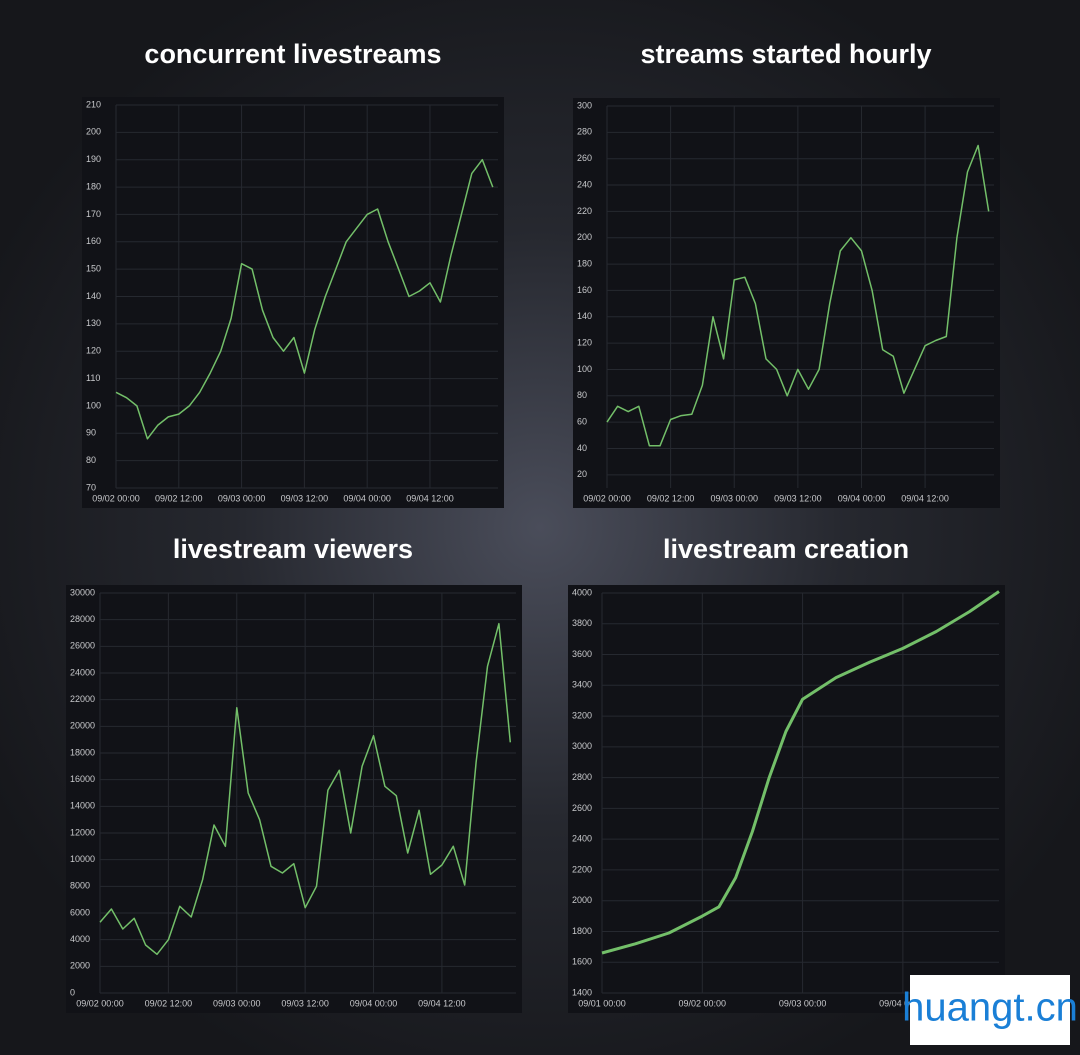  I want to click on y-tick-label: 20, so click(582, 474).